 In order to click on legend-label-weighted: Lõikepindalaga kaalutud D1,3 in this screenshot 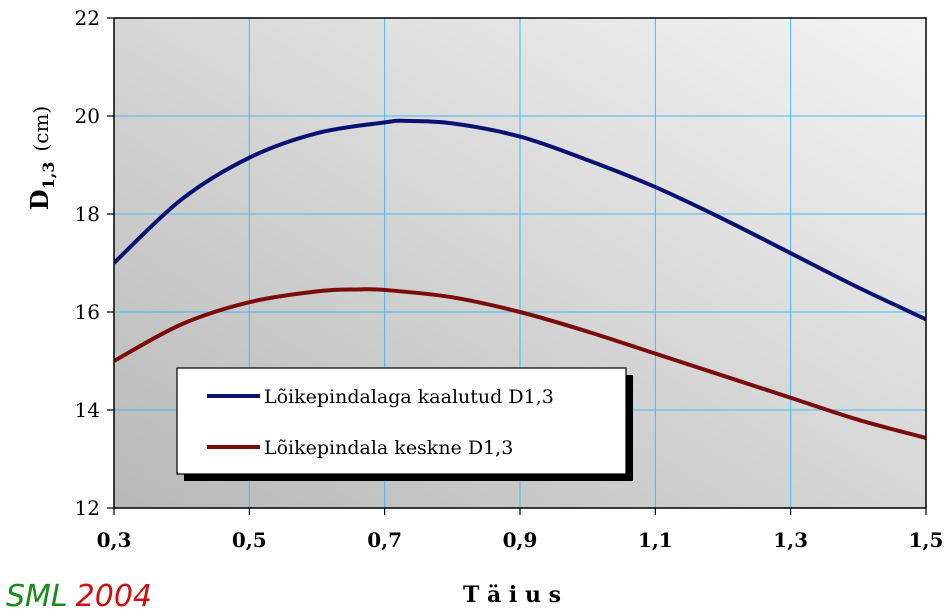, I will do `click(409, 397)`.